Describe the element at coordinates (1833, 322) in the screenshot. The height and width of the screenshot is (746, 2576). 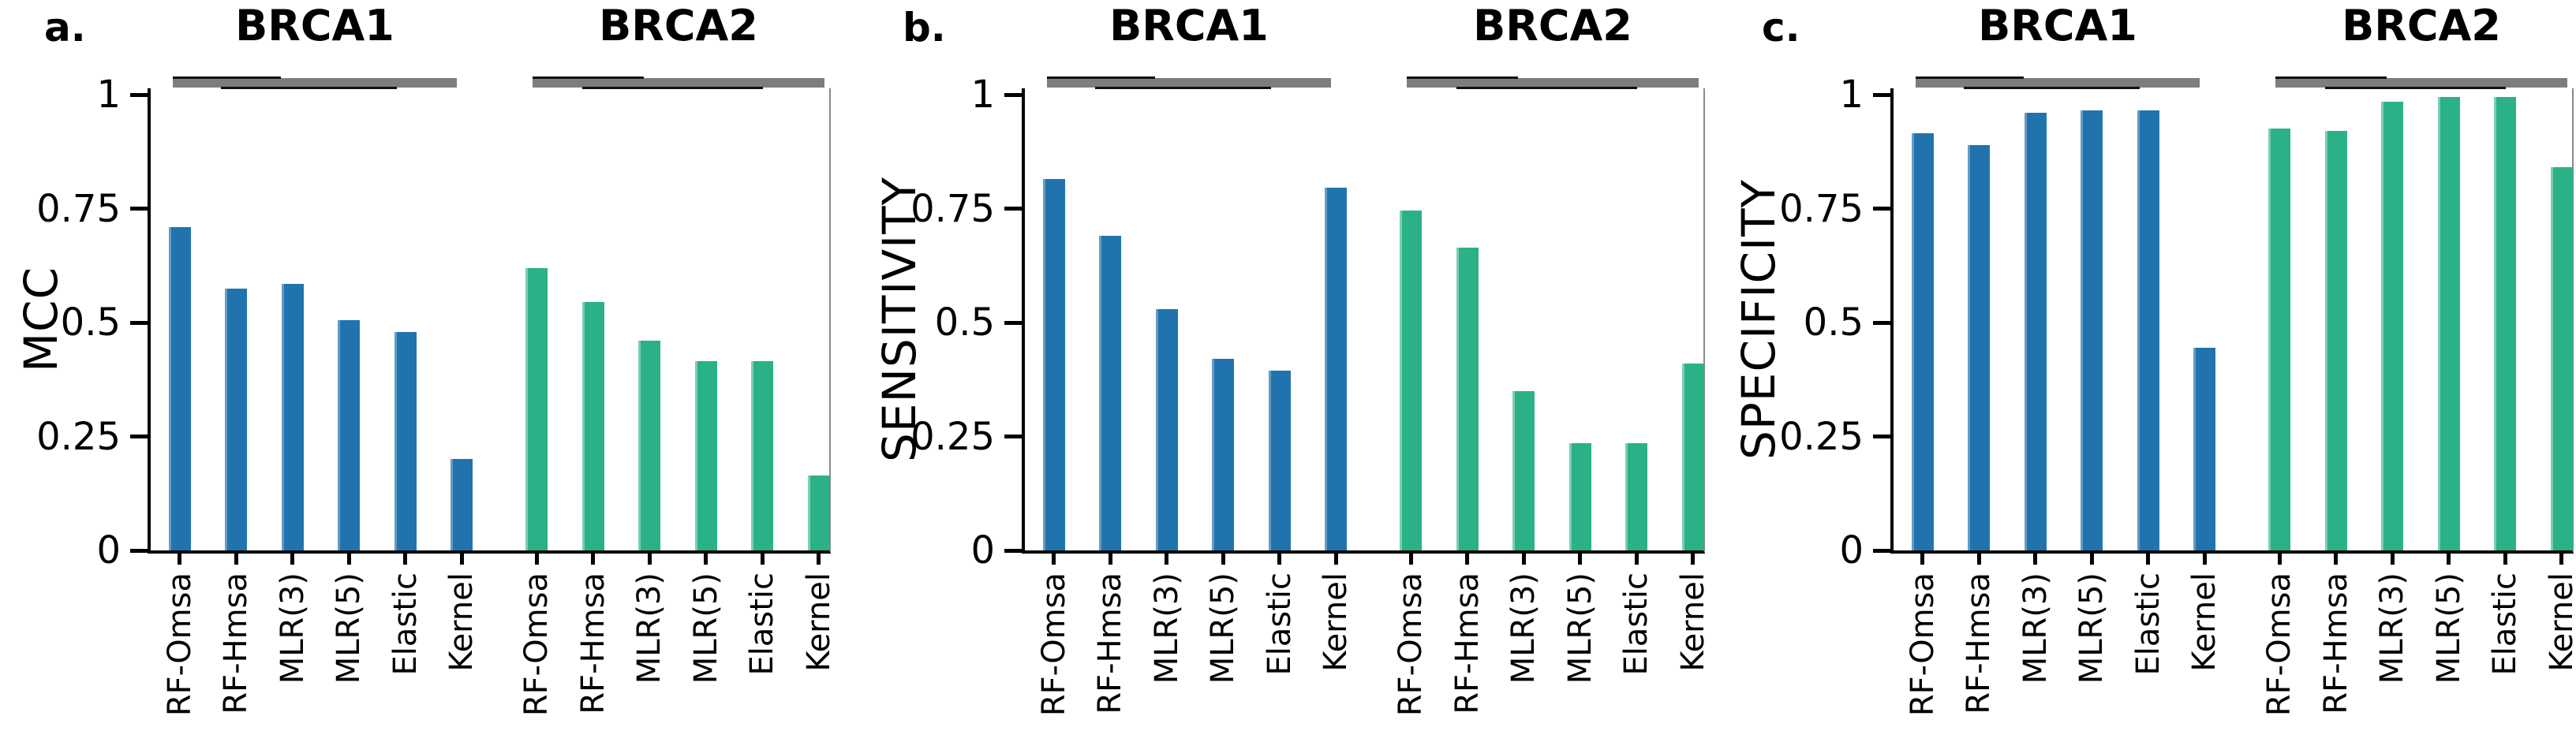
I see `y-tick-label: 0.5` at that location.